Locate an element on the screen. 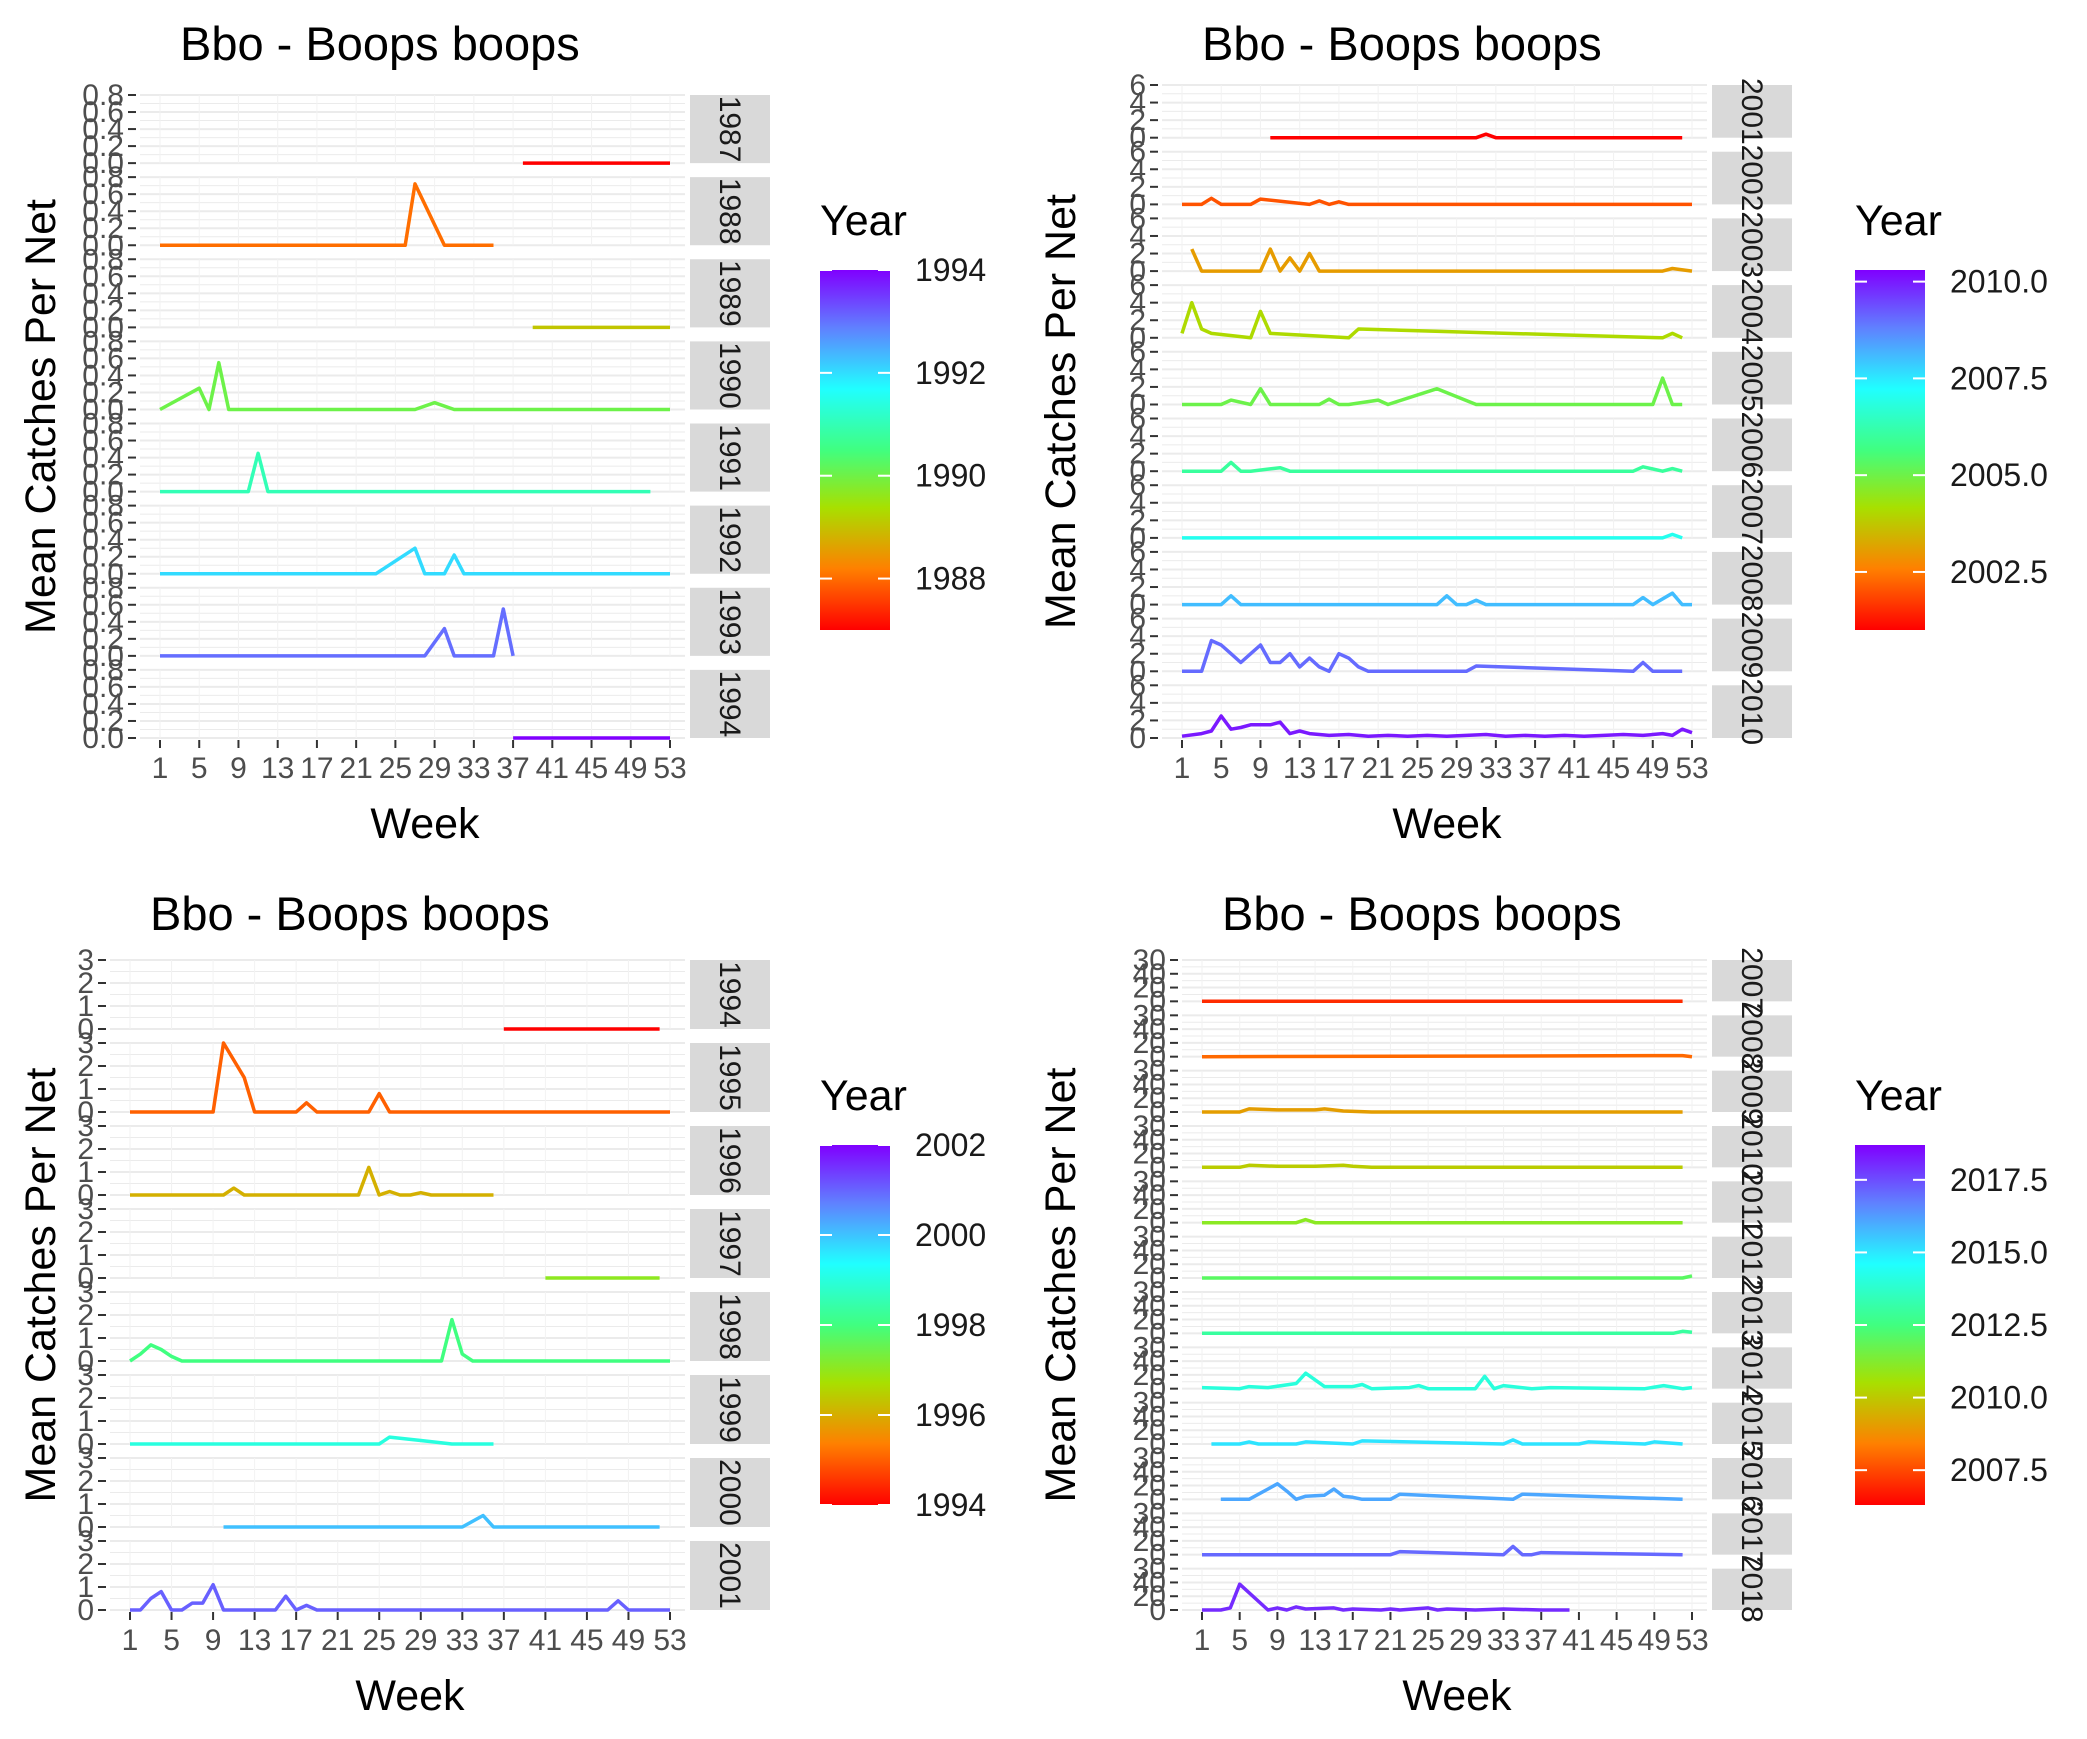  legend-tick-label: 1992 is located at coordinates (950, 373).